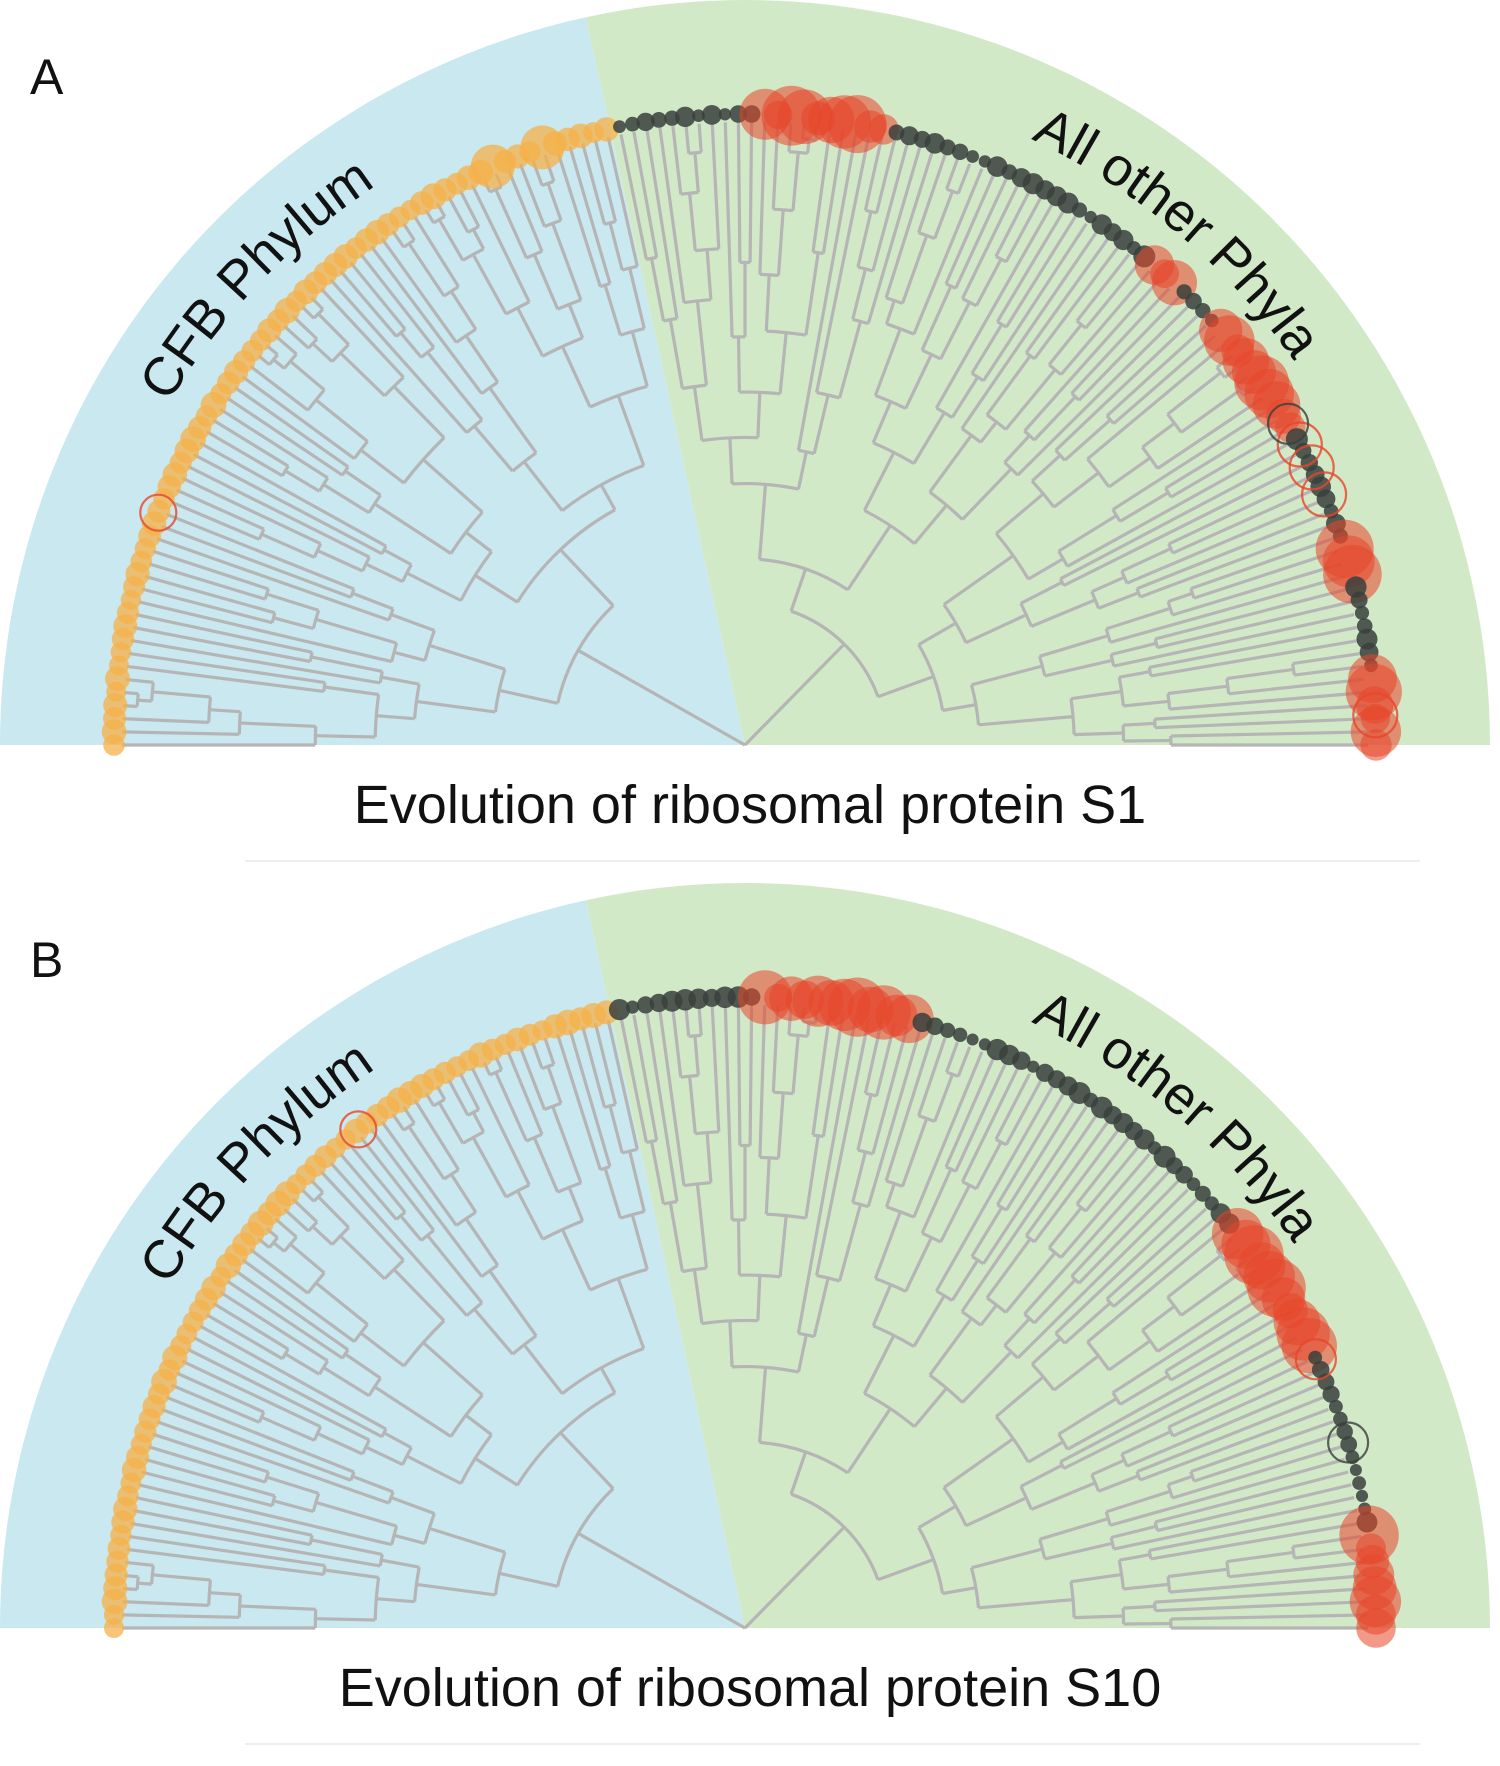 This screenshot has width=1500, height=1766. I want to click on tip-marker-ring, so click(1288, 423).